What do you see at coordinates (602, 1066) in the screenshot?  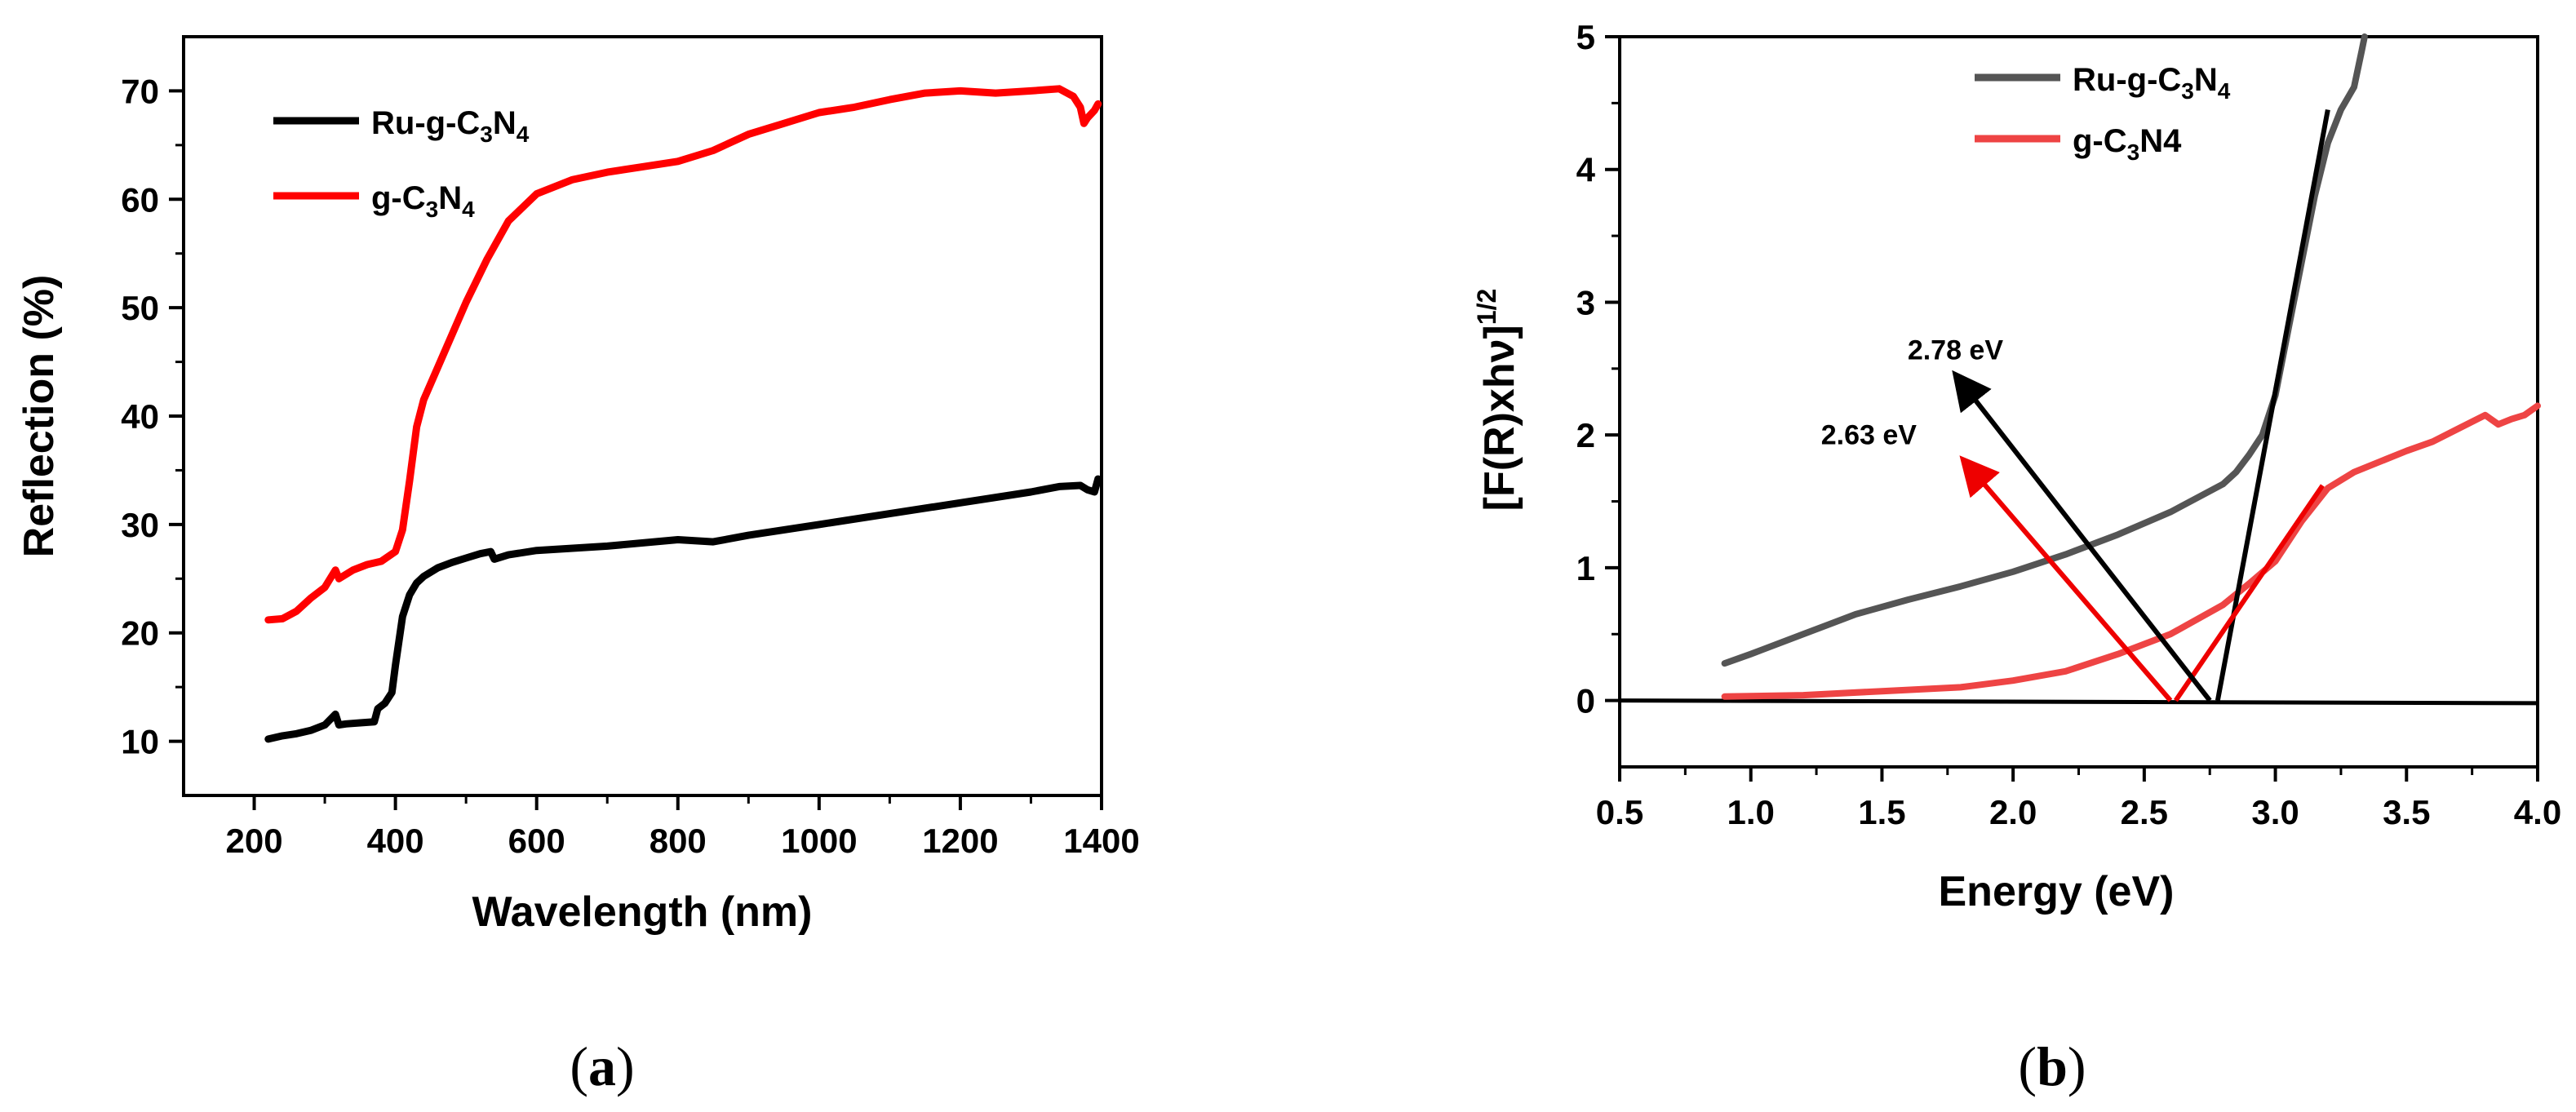 I see `caption-a: (a)` at bounding box center [602, 1066].